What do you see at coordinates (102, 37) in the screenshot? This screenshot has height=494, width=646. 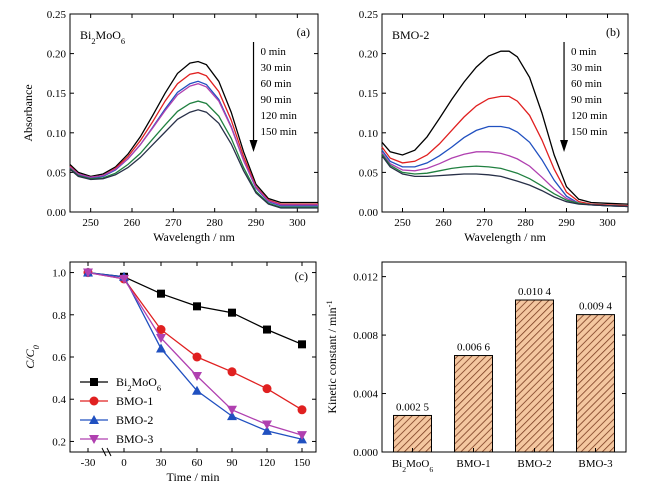 I see `sample-label: Bi2MoO6` at bounding box center [102, 37].